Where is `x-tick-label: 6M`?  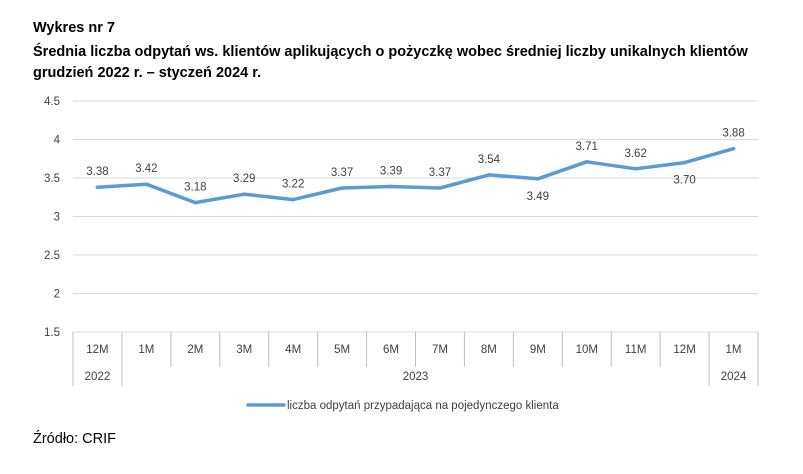 x-tick-label: 6M is located at coordinates (391, 350).